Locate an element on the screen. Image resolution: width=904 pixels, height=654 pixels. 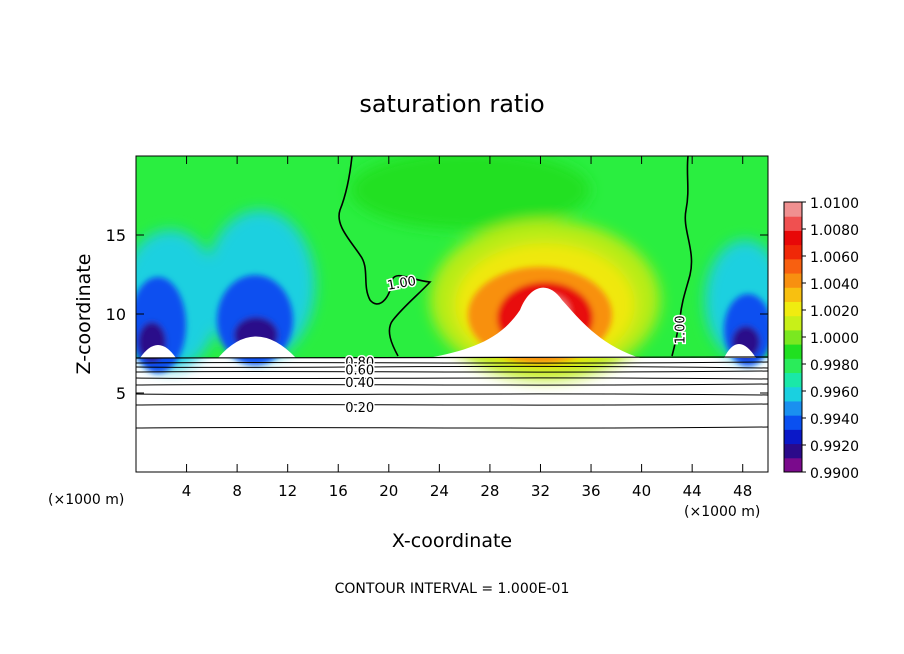
contour-label-group: 0.80 is located at coordinates (360, 363).